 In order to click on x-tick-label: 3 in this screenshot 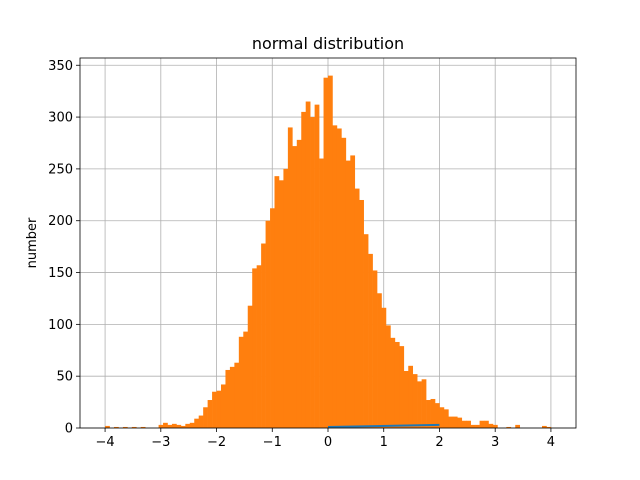, I will do `click(495, 442)`.